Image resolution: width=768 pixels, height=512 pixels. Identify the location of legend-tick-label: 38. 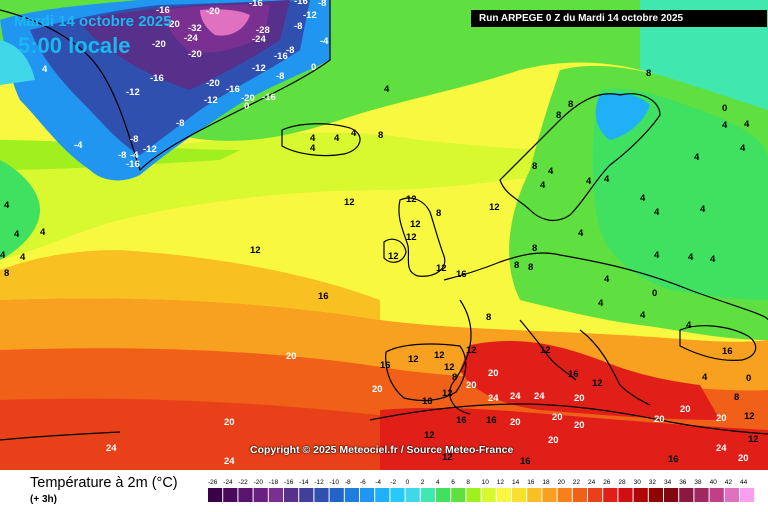
(698, 482).